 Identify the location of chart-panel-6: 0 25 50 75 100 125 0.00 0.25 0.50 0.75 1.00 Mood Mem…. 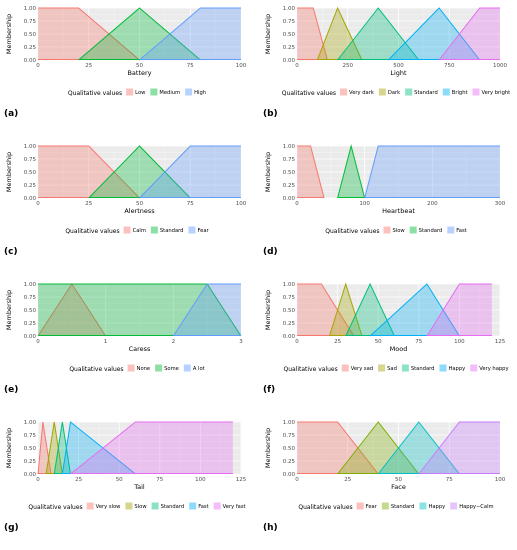
(386, 338).